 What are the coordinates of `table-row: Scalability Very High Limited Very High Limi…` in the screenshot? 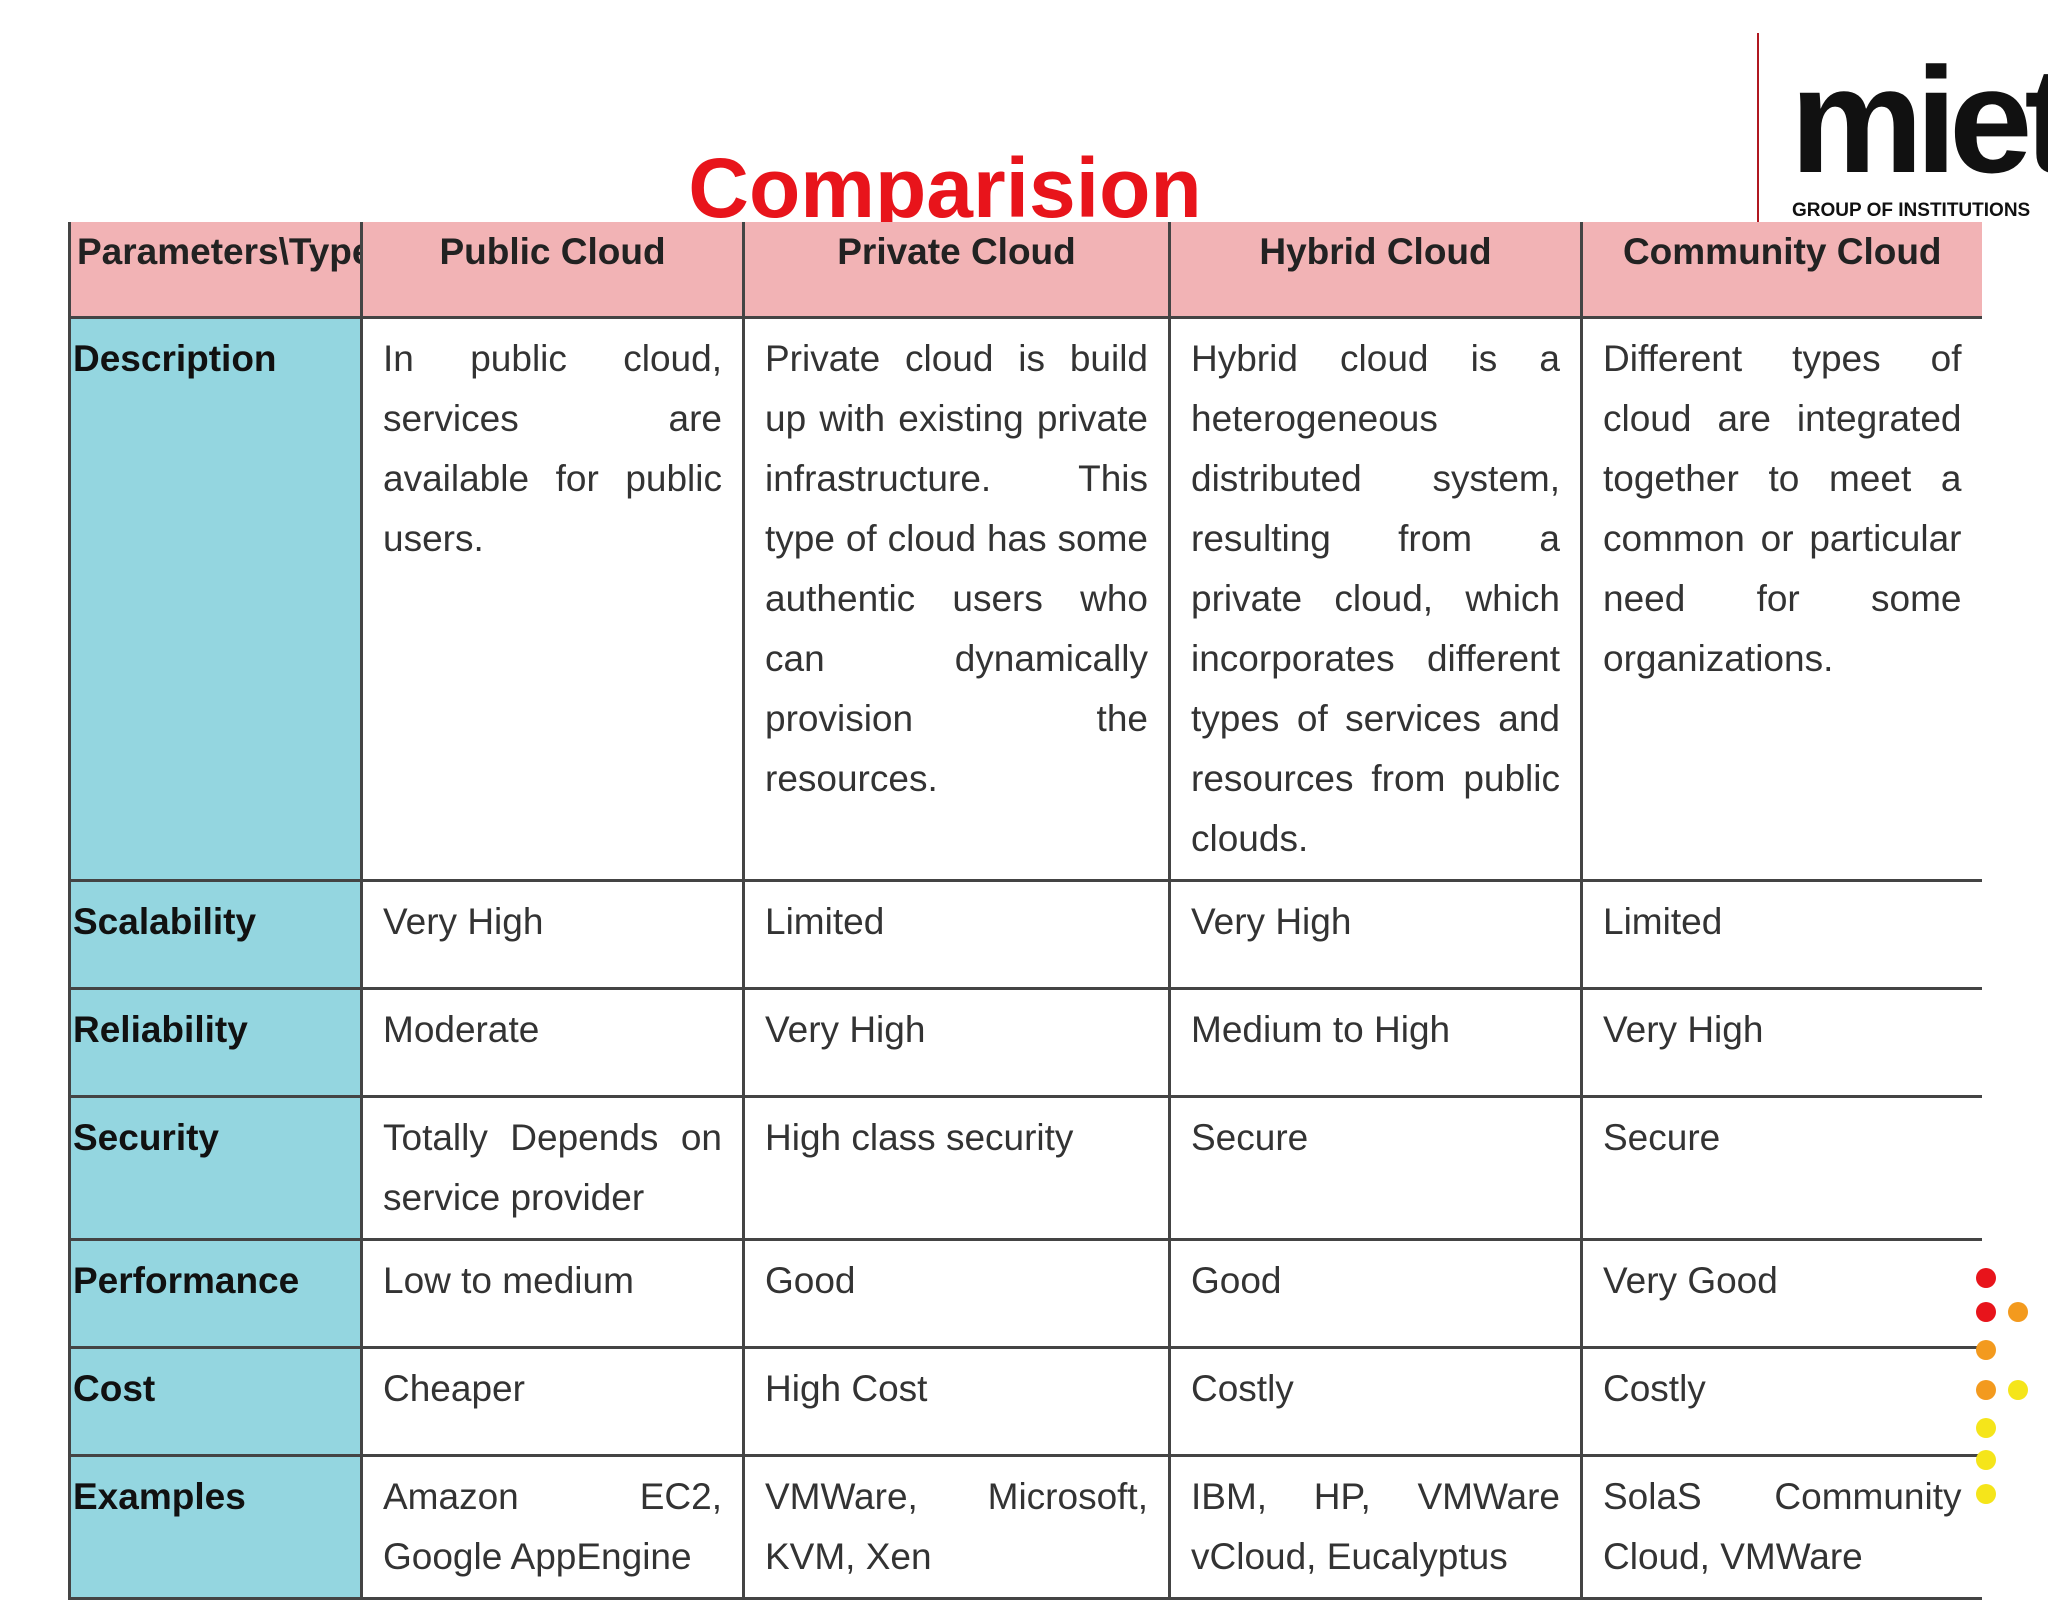 It's located at (1025, 934).